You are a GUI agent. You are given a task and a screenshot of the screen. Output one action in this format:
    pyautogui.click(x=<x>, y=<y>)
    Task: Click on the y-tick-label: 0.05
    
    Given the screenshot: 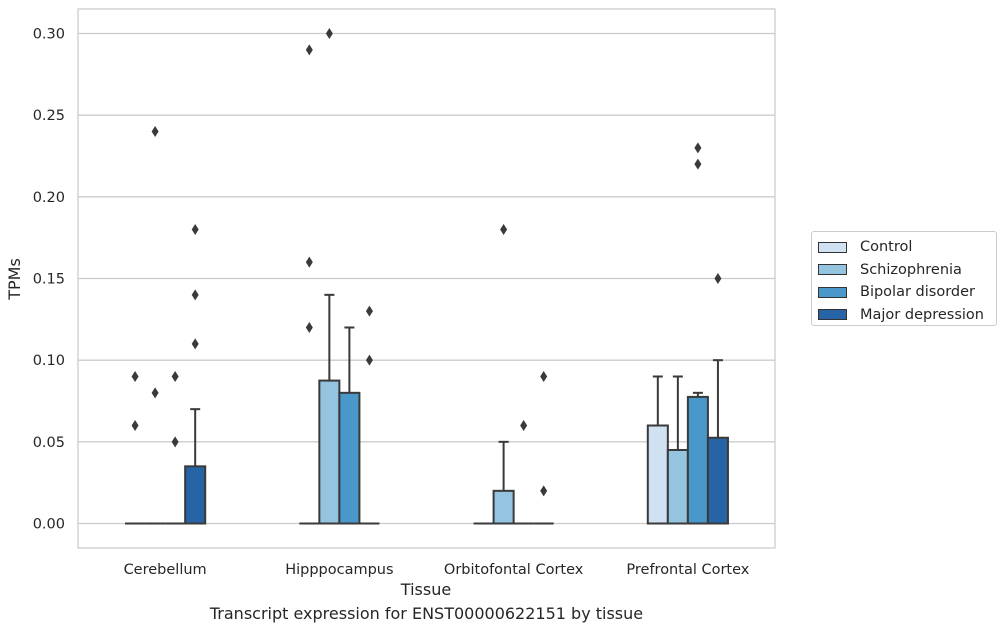 What is the action you would take?
    pyautogui.click(x=49, y=443)
    